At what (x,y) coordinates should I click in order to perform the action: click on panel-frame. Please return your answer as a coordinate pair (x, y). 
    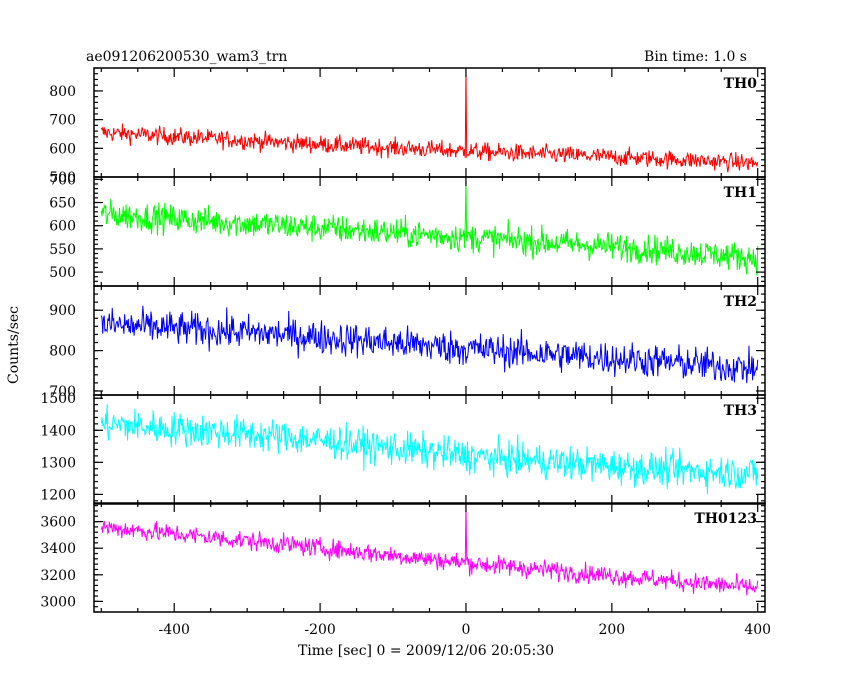
    Looking at the image, I should click on (429, 340).